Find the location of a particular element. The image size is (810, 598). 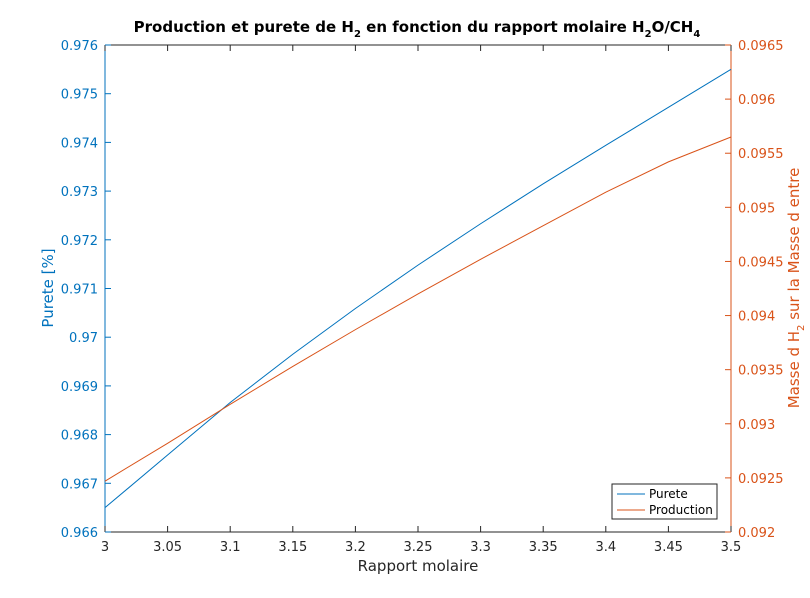

y-right-tick-label: 0.0945 is located at coordinates (761, 262).